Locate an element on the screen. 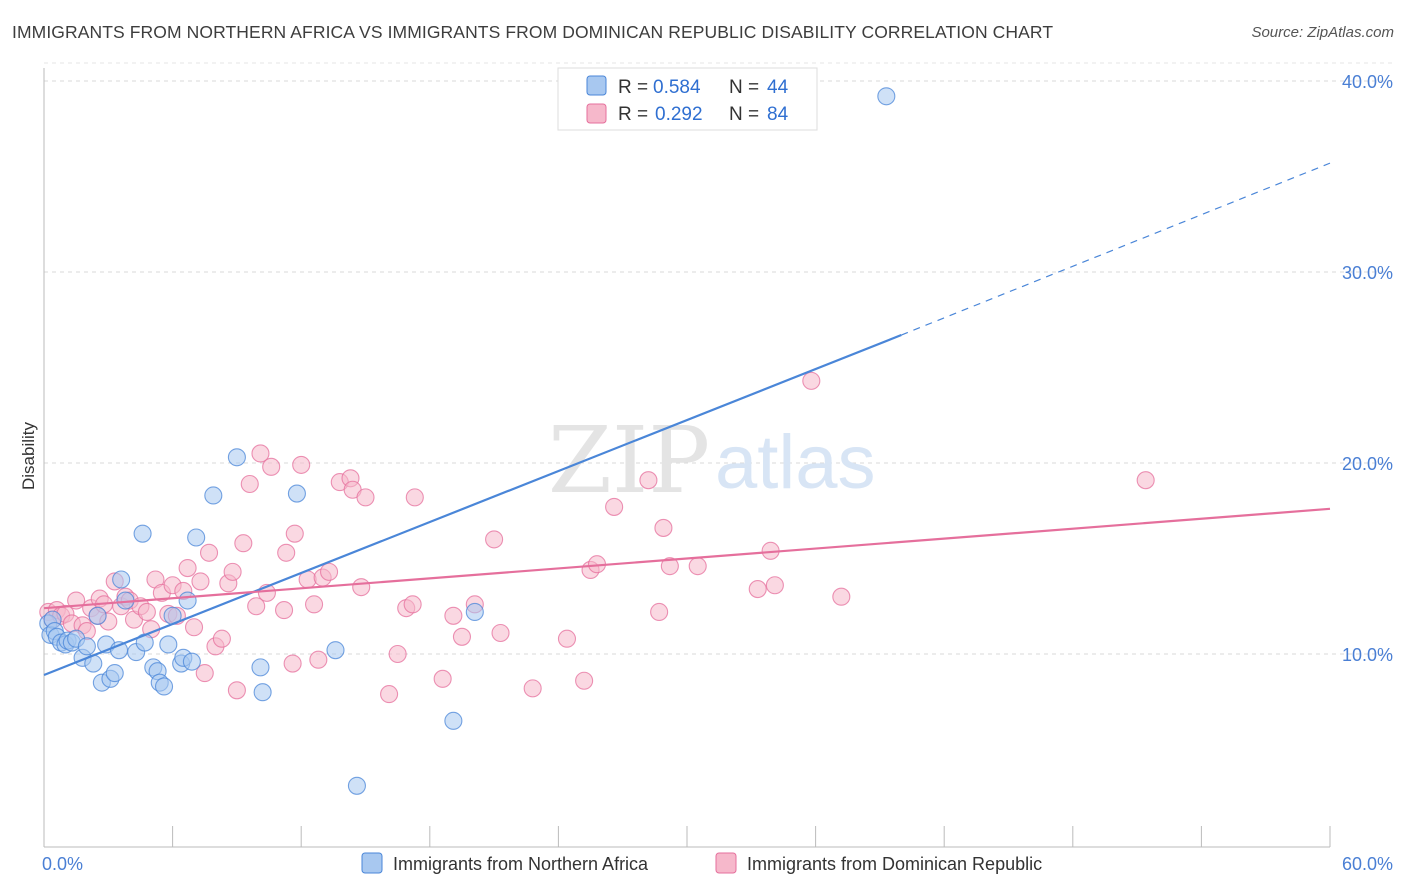  legend-r-value: 0.292 is located at coordinates (679, 114).